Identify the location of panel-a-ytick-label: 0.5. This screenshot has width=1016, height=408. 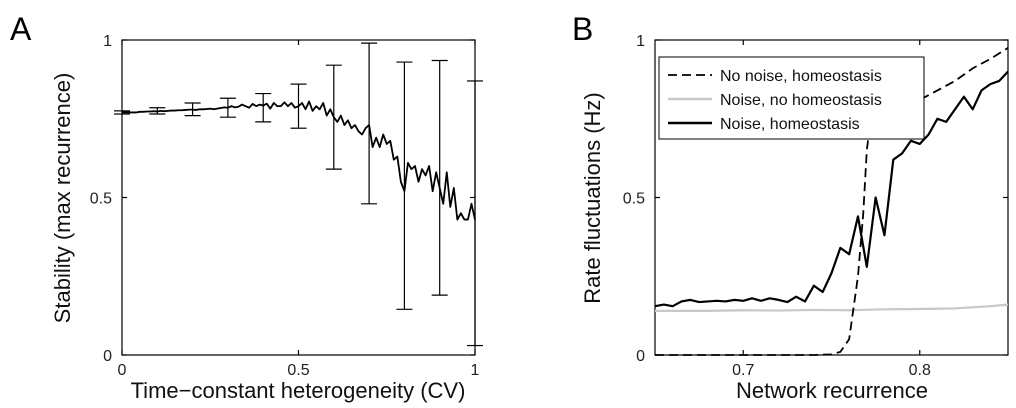
(101, 199).